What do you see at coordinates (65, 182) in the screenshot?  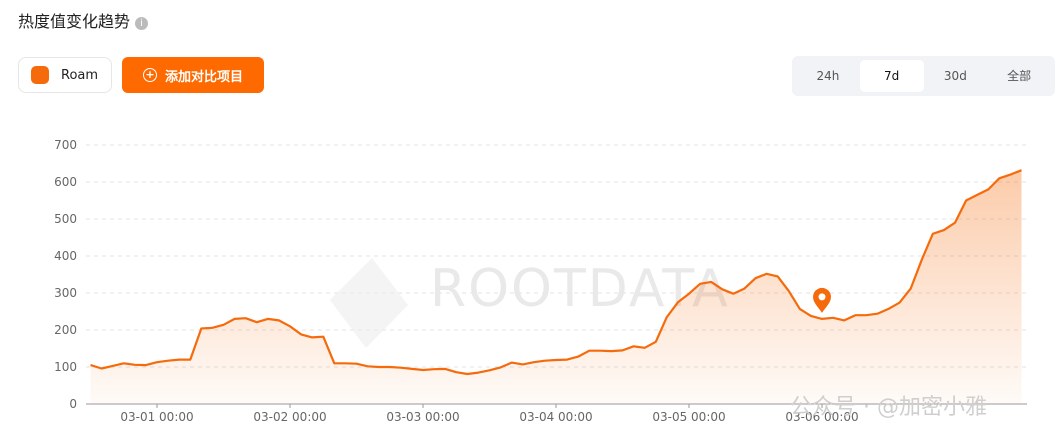 I see `y-tick-label: 600` at bounding box center [65, 182].